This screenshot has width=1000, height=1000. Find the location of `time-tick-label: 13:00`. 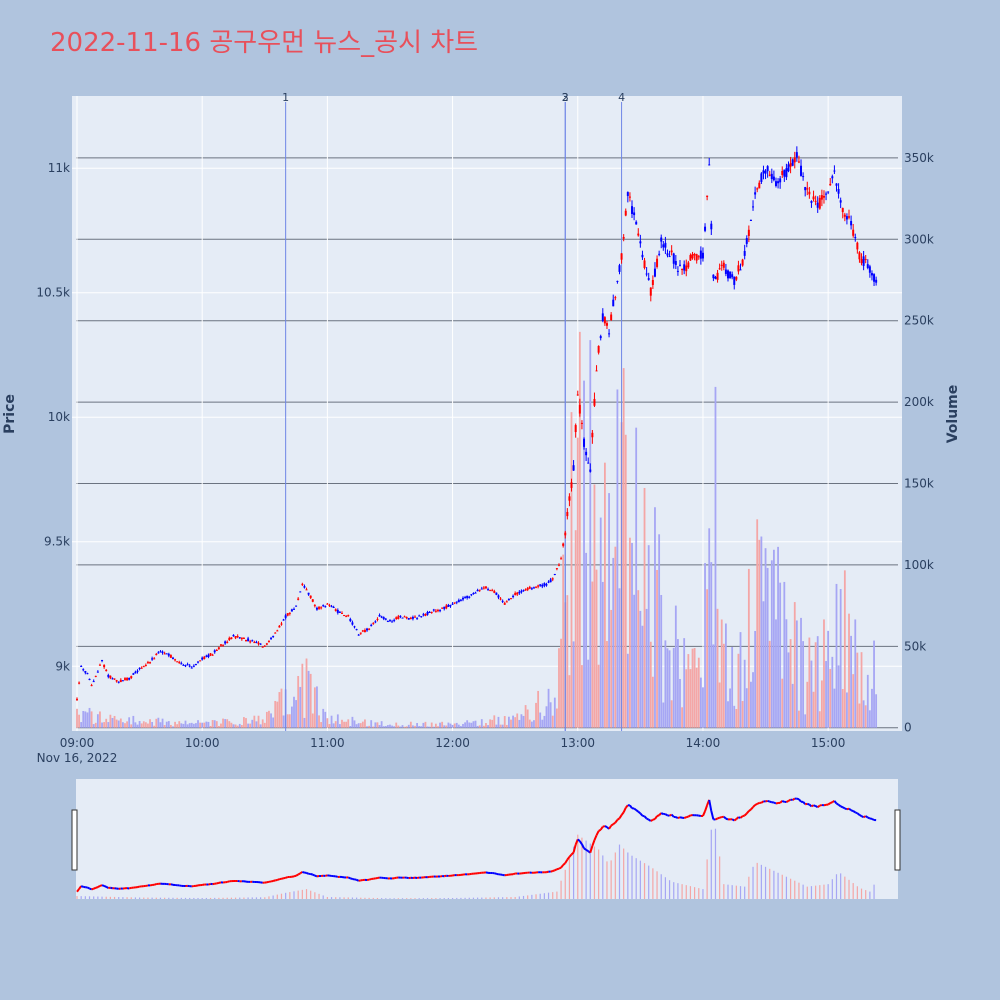

time-tick-label: 13:00 is located at coordinates (577, 743).